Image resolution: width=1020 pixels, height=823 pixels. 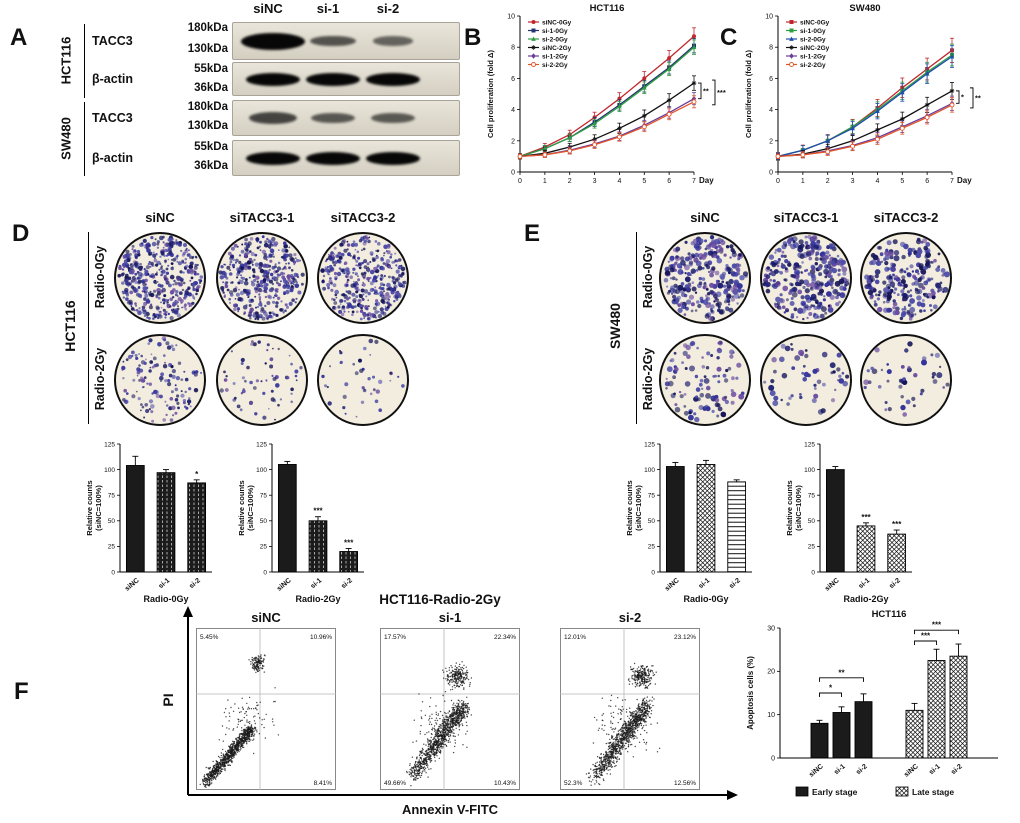 What do you see at coordinates (100, 277) in the screenshot?
I see `row-label-radio-0gy: Radio-0Gy` at bounding box center [100, 277].